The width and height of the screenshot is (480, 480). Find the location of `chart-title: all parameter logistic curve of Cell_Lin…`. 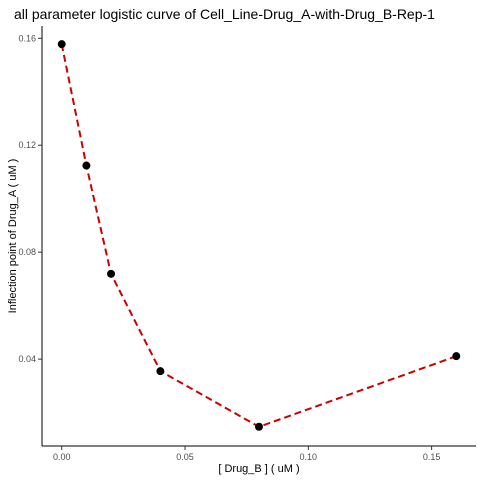

chart-title: all parameter logistic curve of Cell_Lin… is located at coordinates (224, 14).